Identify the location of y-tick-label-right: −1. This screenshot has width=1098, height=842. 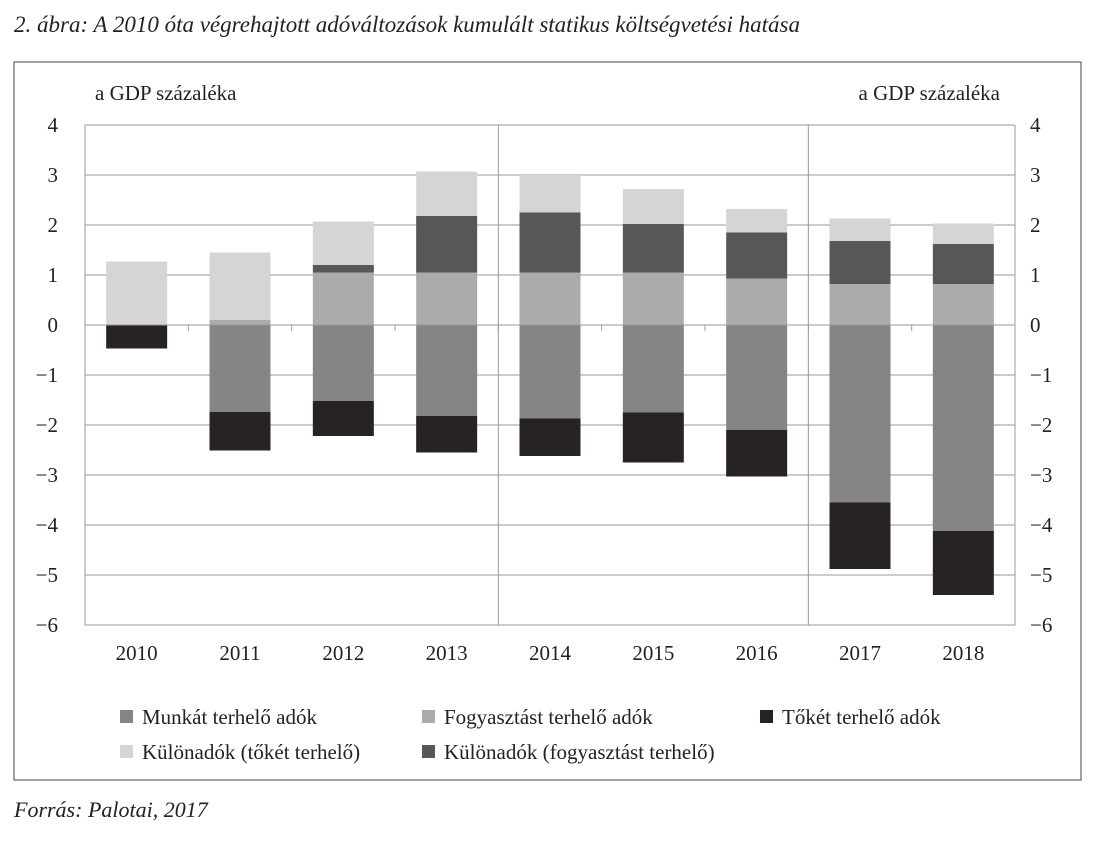
(1041, 375).